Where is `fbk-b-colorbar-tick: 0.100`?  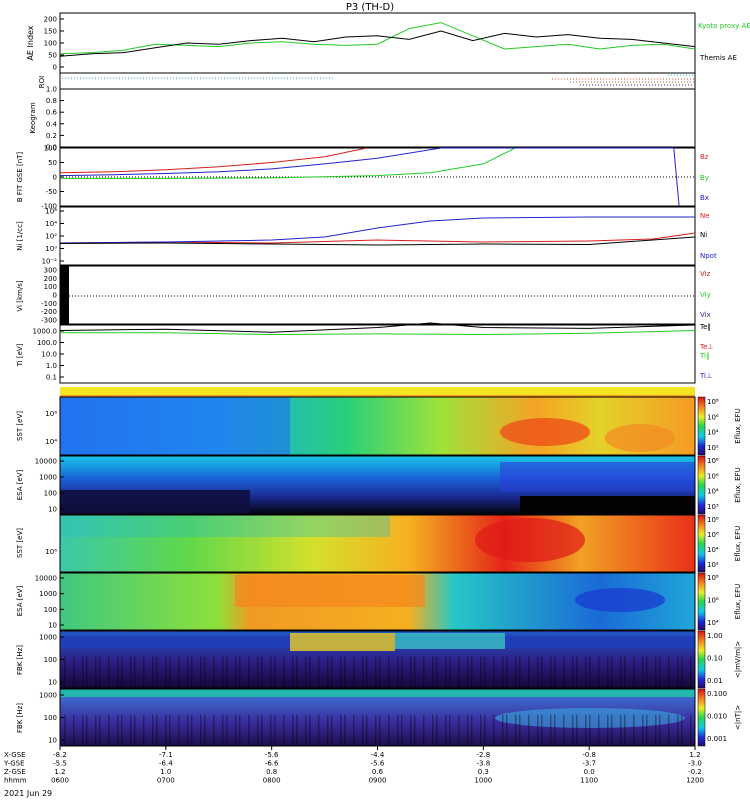
fbk-b-colorbar-tick: 0.100 is located at coordinates (717, 694).